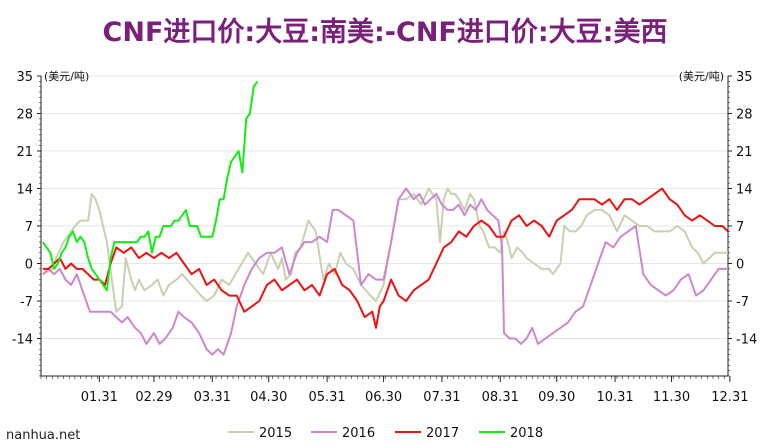 The width and height of the screenshot is (770, 447). I want to click on legend-label: 2016, so click(358, 433).